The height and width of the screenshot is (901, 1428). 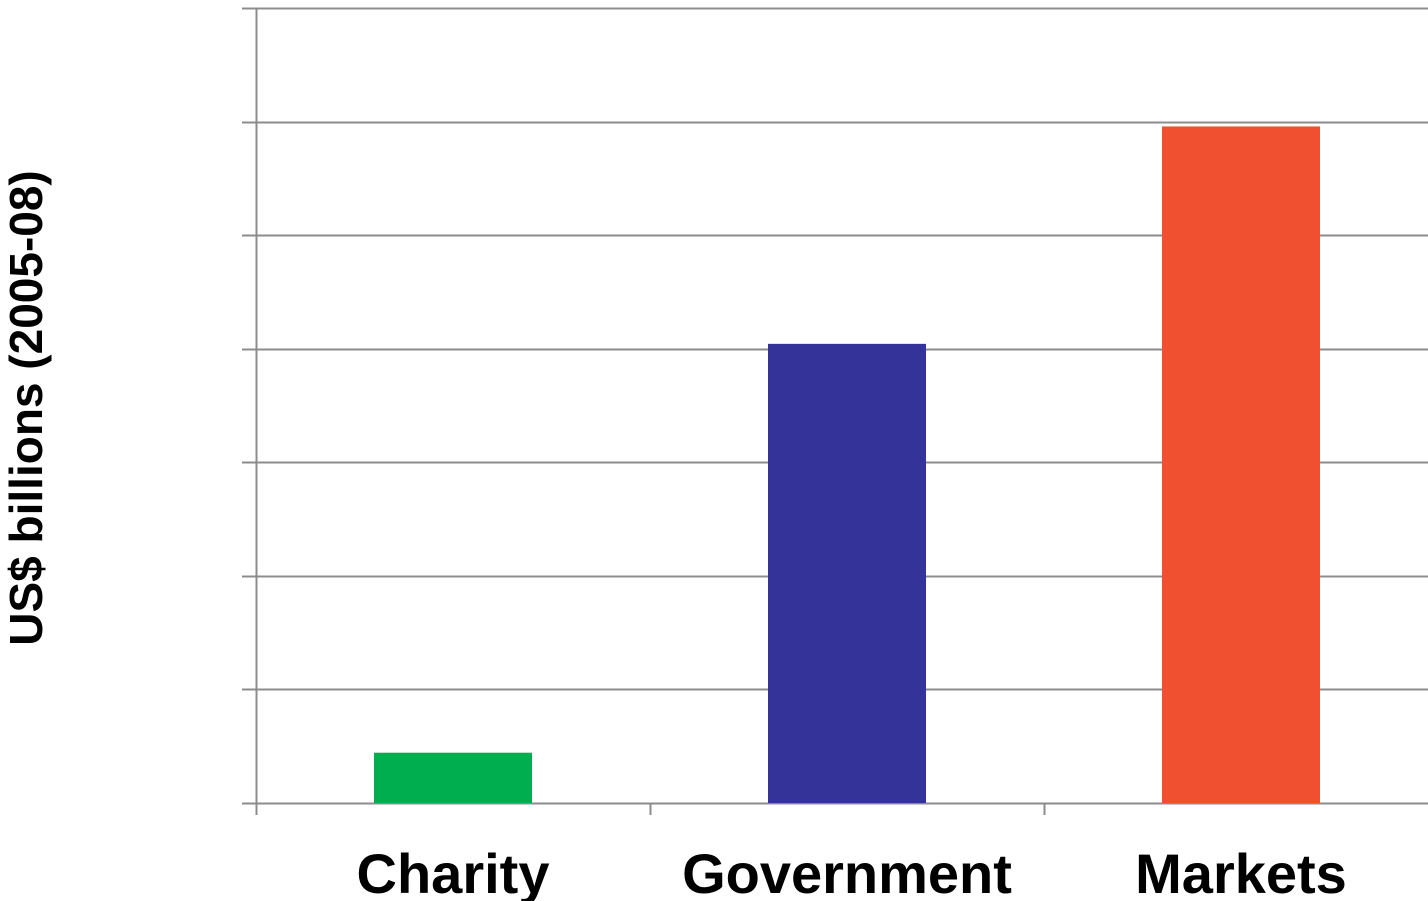 What do you see at coordinates (1241, 871) in the screenshot?
I see `category-label-markets: Markets` at bounding box center [1241, 871].